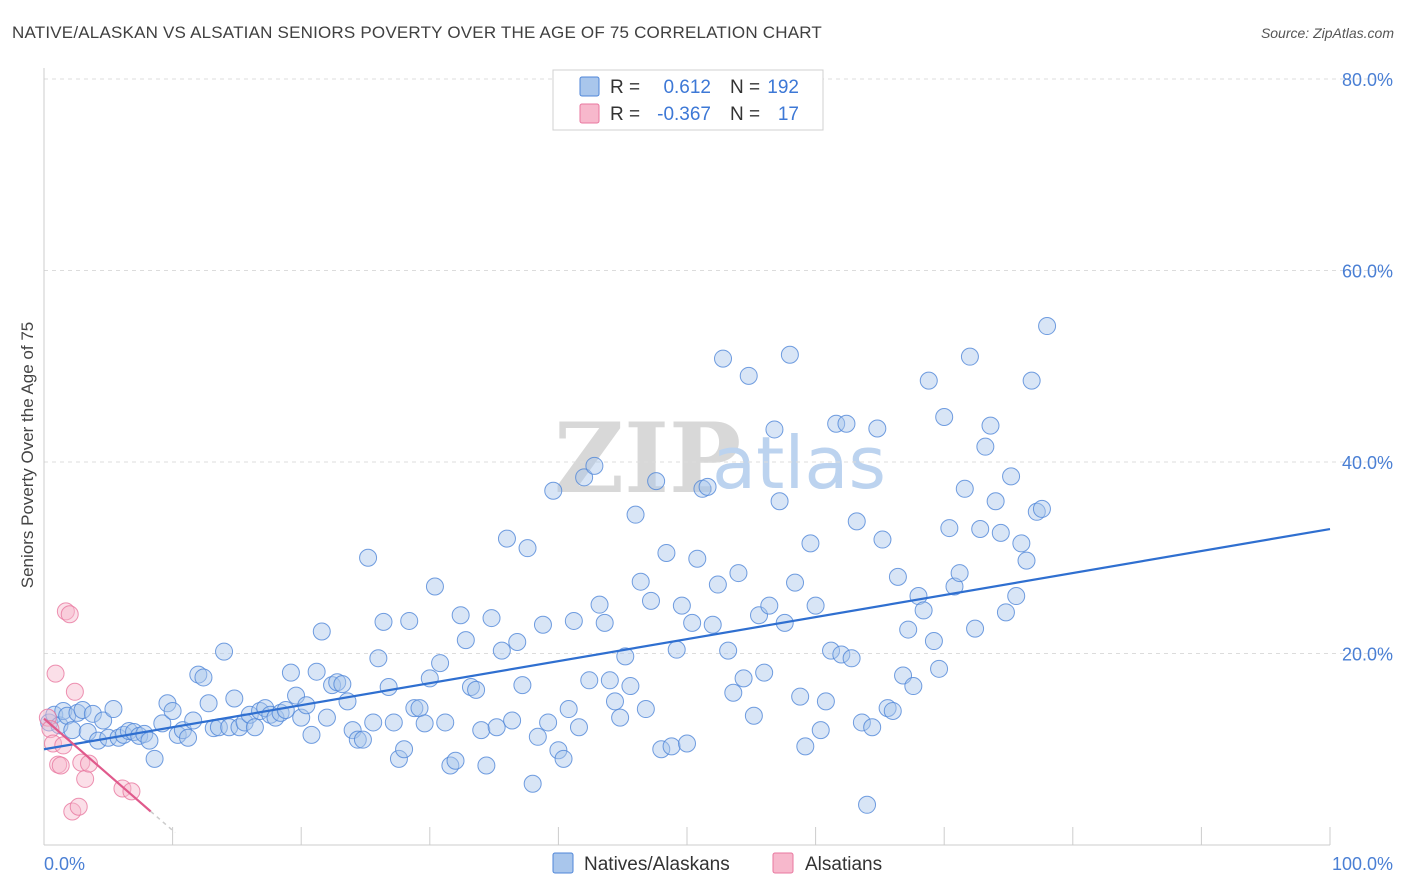  What do you see at coordinates (1367, 463) in the screenshot?
I see `y-tick-label: 40.0%` at bounding box center [1367, 463].